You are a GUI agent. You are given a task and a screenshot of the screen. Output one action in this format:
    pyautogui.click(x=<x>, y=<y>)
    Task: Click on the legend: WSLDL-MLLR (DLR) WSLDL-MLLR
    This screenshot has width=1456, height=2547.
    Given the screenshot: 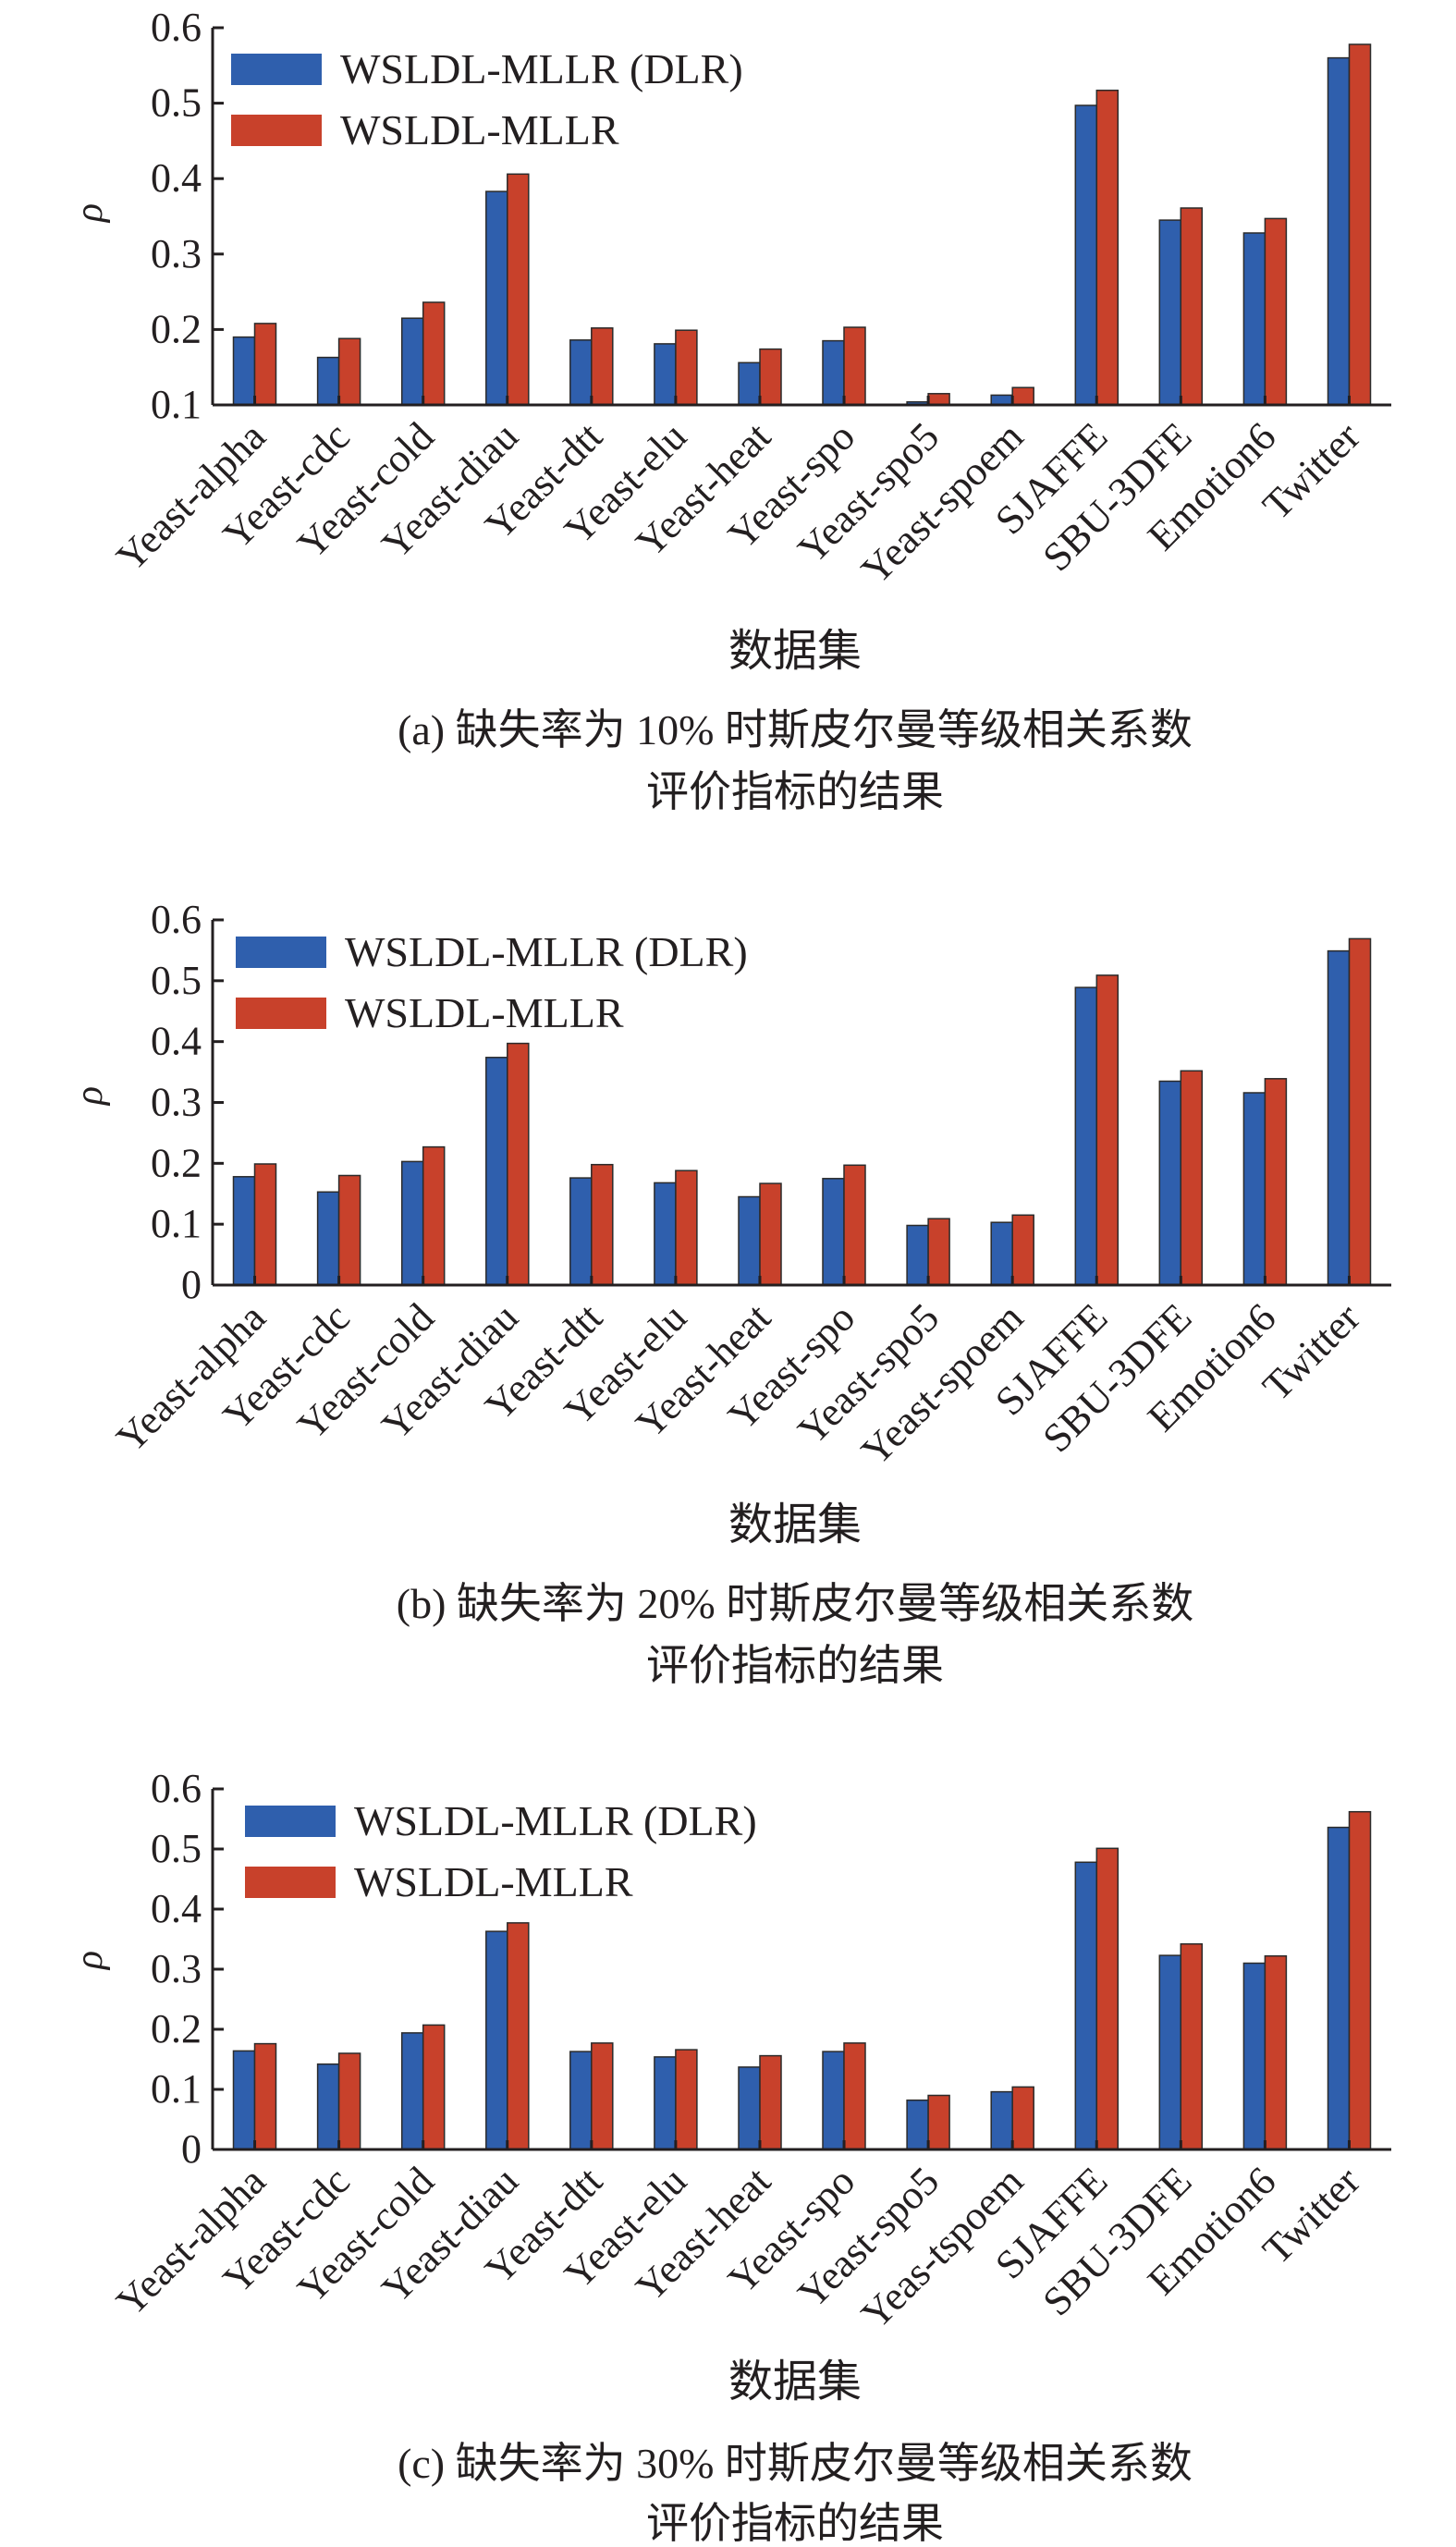 What is the action you would take?
    pyautogui.click(x=492, y=982)
    